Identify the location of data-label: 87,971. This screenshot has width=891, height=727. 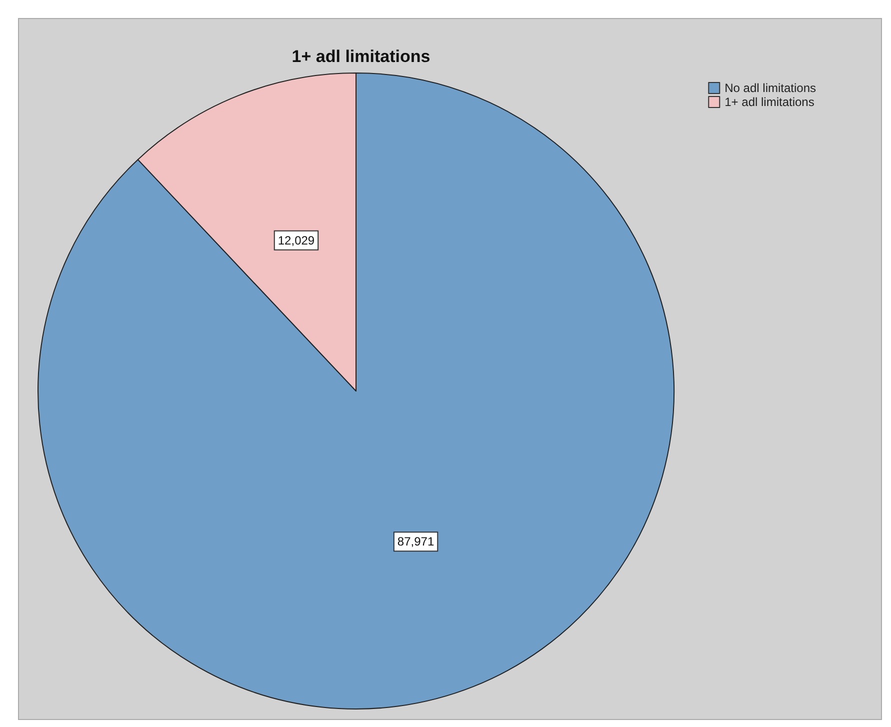
(415, 541).